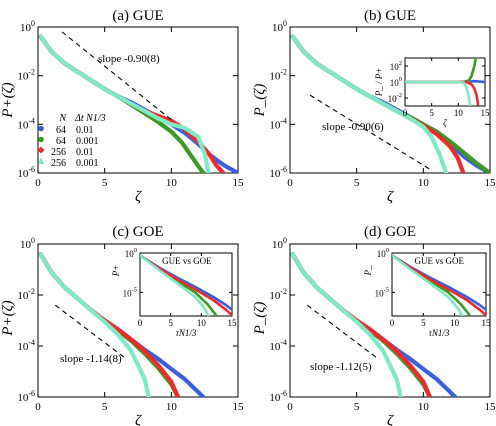 This screenshot has width=496, height=426. What do you see at coordinates (137, 16) in the screenshot?
I see `panel-title: (a) GUE` at bounding box center [137, 16].